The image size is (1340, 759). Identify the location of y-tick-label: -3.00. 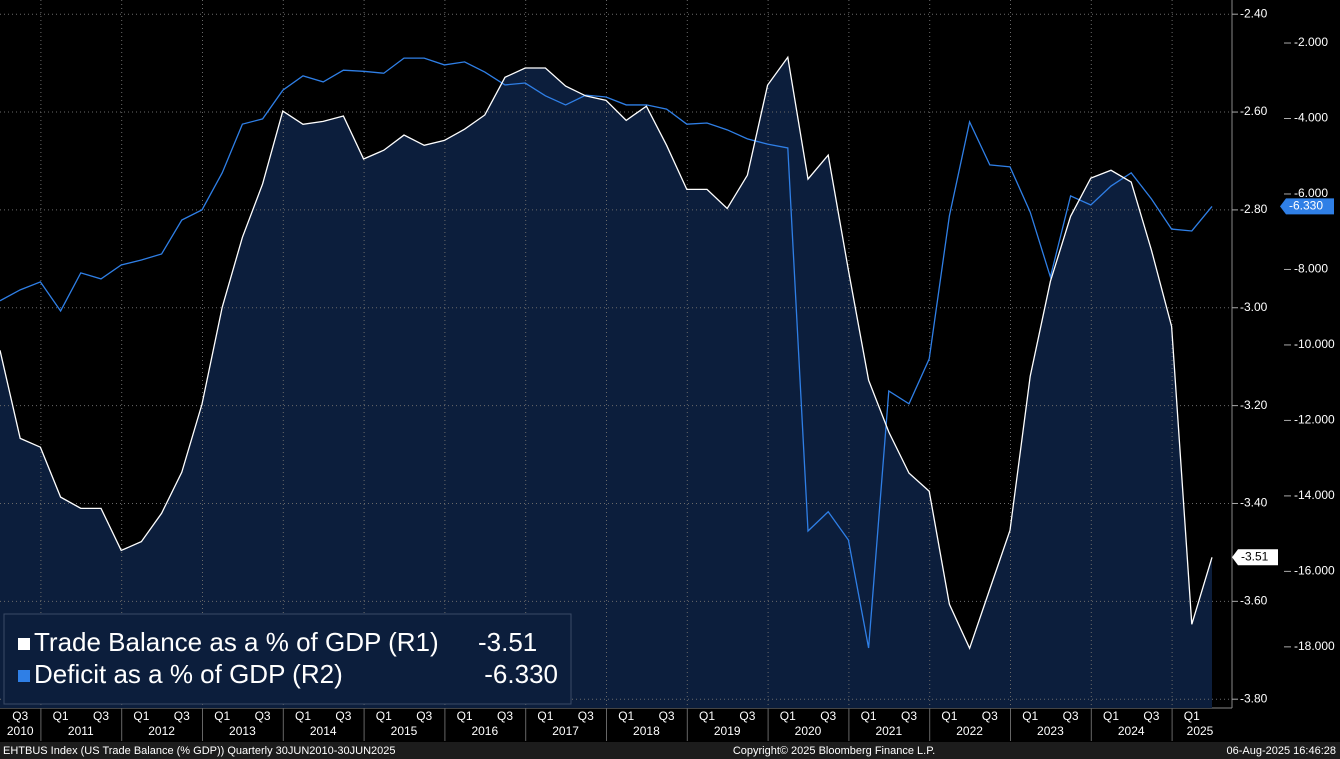
(1254, 307).